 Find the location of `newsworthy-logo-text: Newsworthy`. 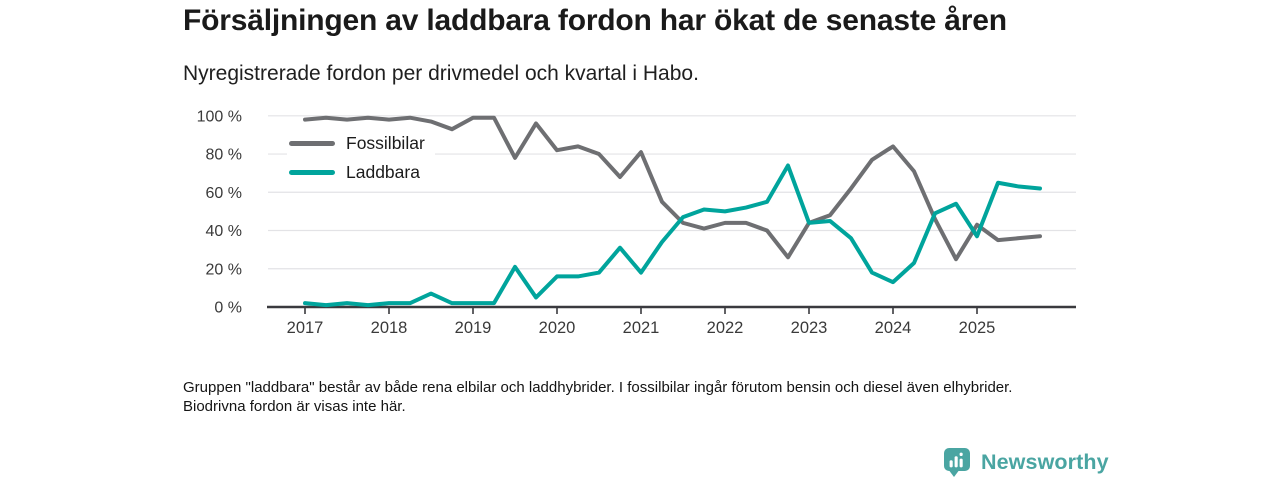

newsworthy-logo-text: Newsworthy is located at coordinates (1045, 461).